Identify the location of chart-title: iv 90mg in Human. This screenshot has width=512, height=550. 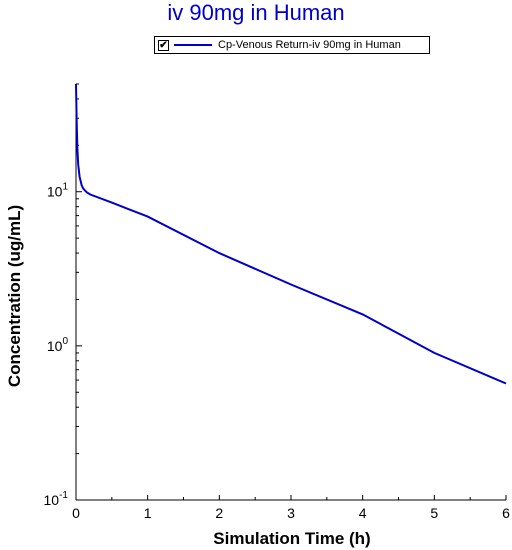
(256, 12).